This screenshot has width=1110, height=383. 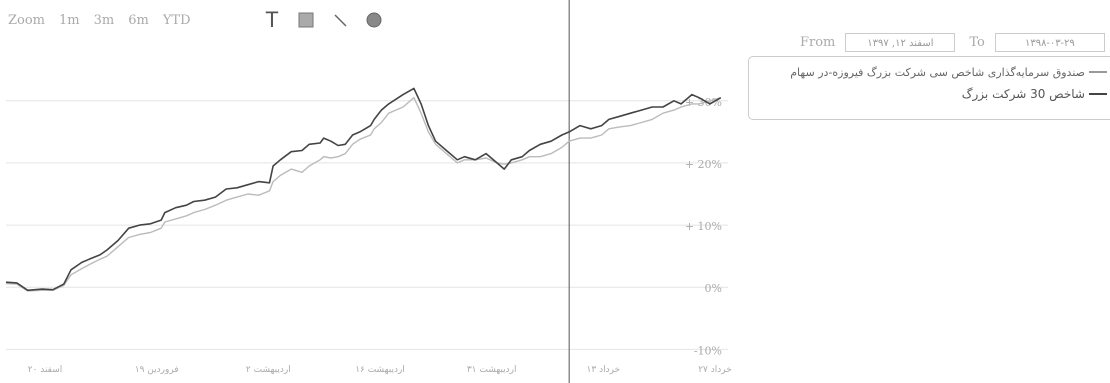 What do you see at coordinates (1098, 94) in the screenshot?
I see `legend-swatch-index` at bounding box center [1098, 94].